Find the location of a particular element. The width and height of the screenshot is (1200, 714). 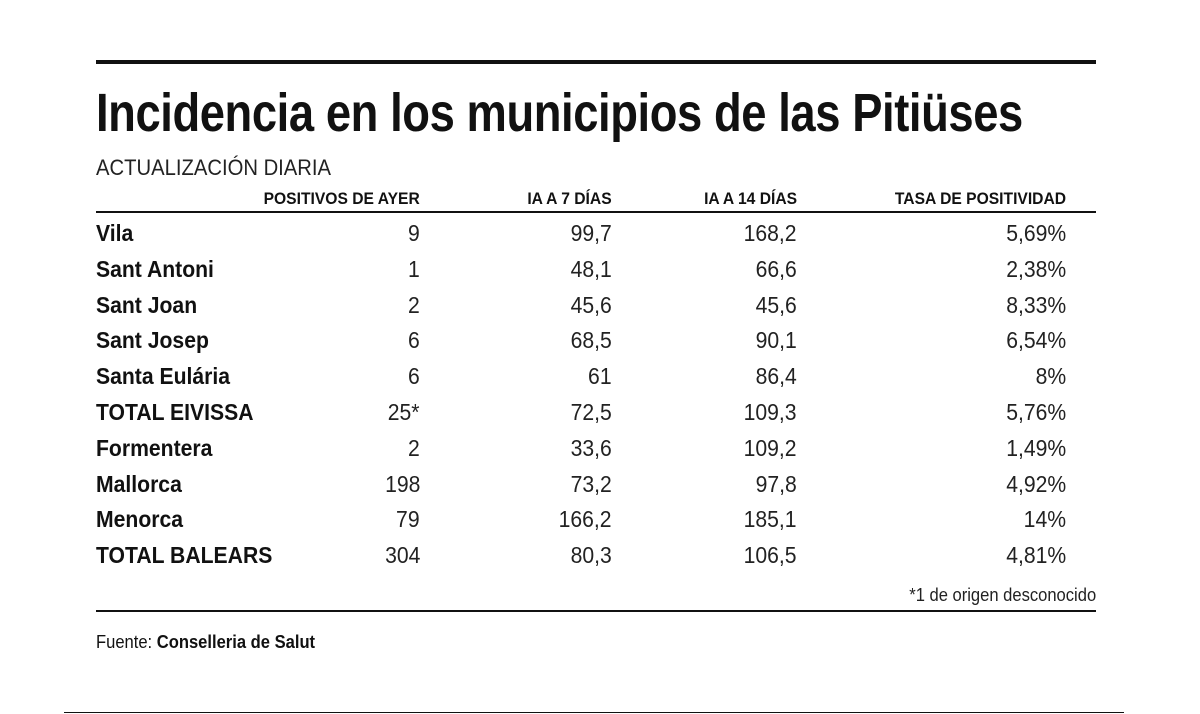

source: Fuente: Conselleria de Salut is located at coordinates (205, 642).